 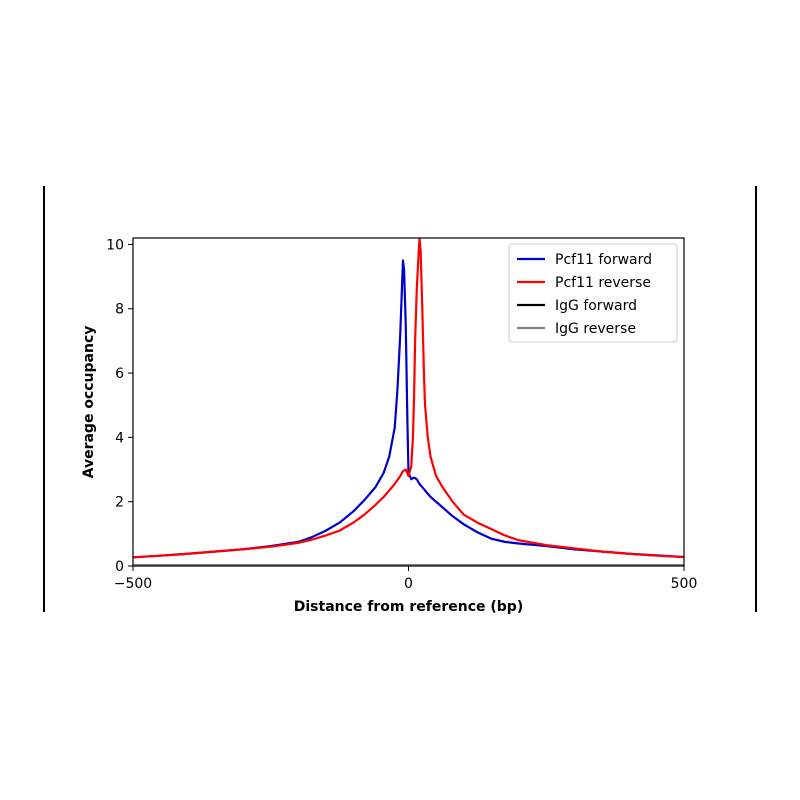 I want to click on y-axis-label: Average occupancy, so click(x=89, y=402).